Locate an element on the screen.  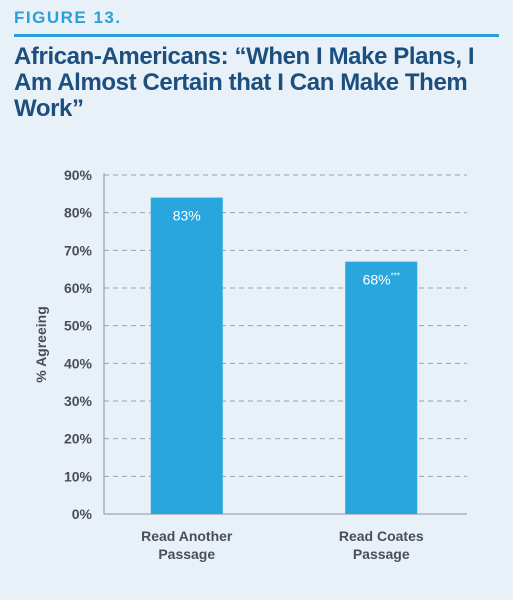
y-tick-label: 90% is located at coordinates (78, 175).